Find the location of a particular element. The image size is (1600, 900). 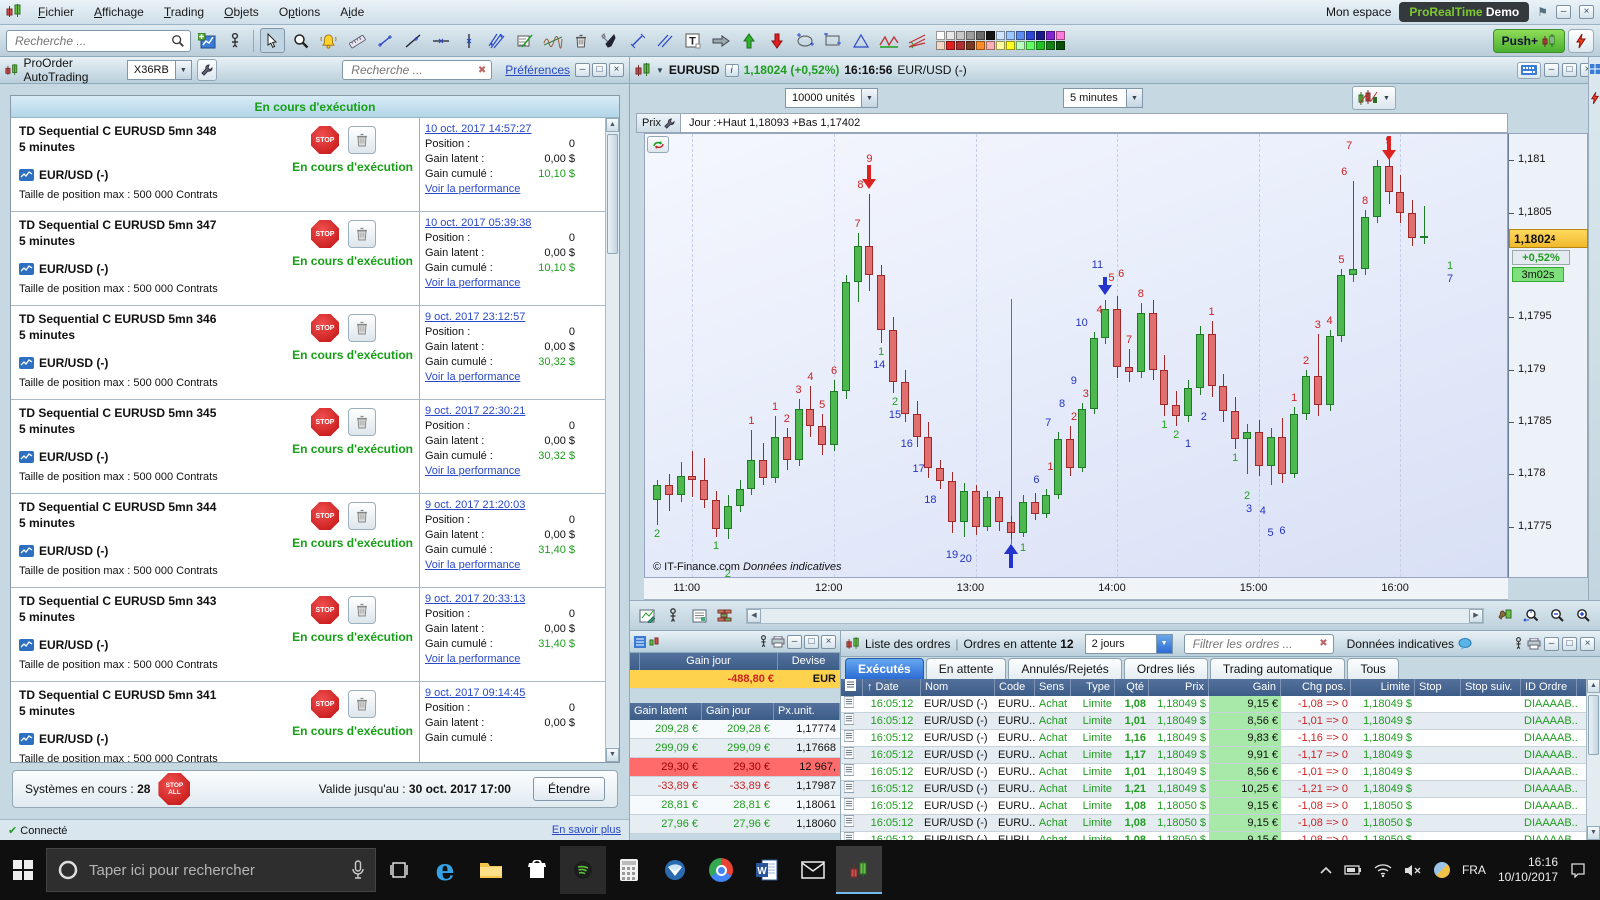

delete-tool-icon is located at coordinates (580, 40).